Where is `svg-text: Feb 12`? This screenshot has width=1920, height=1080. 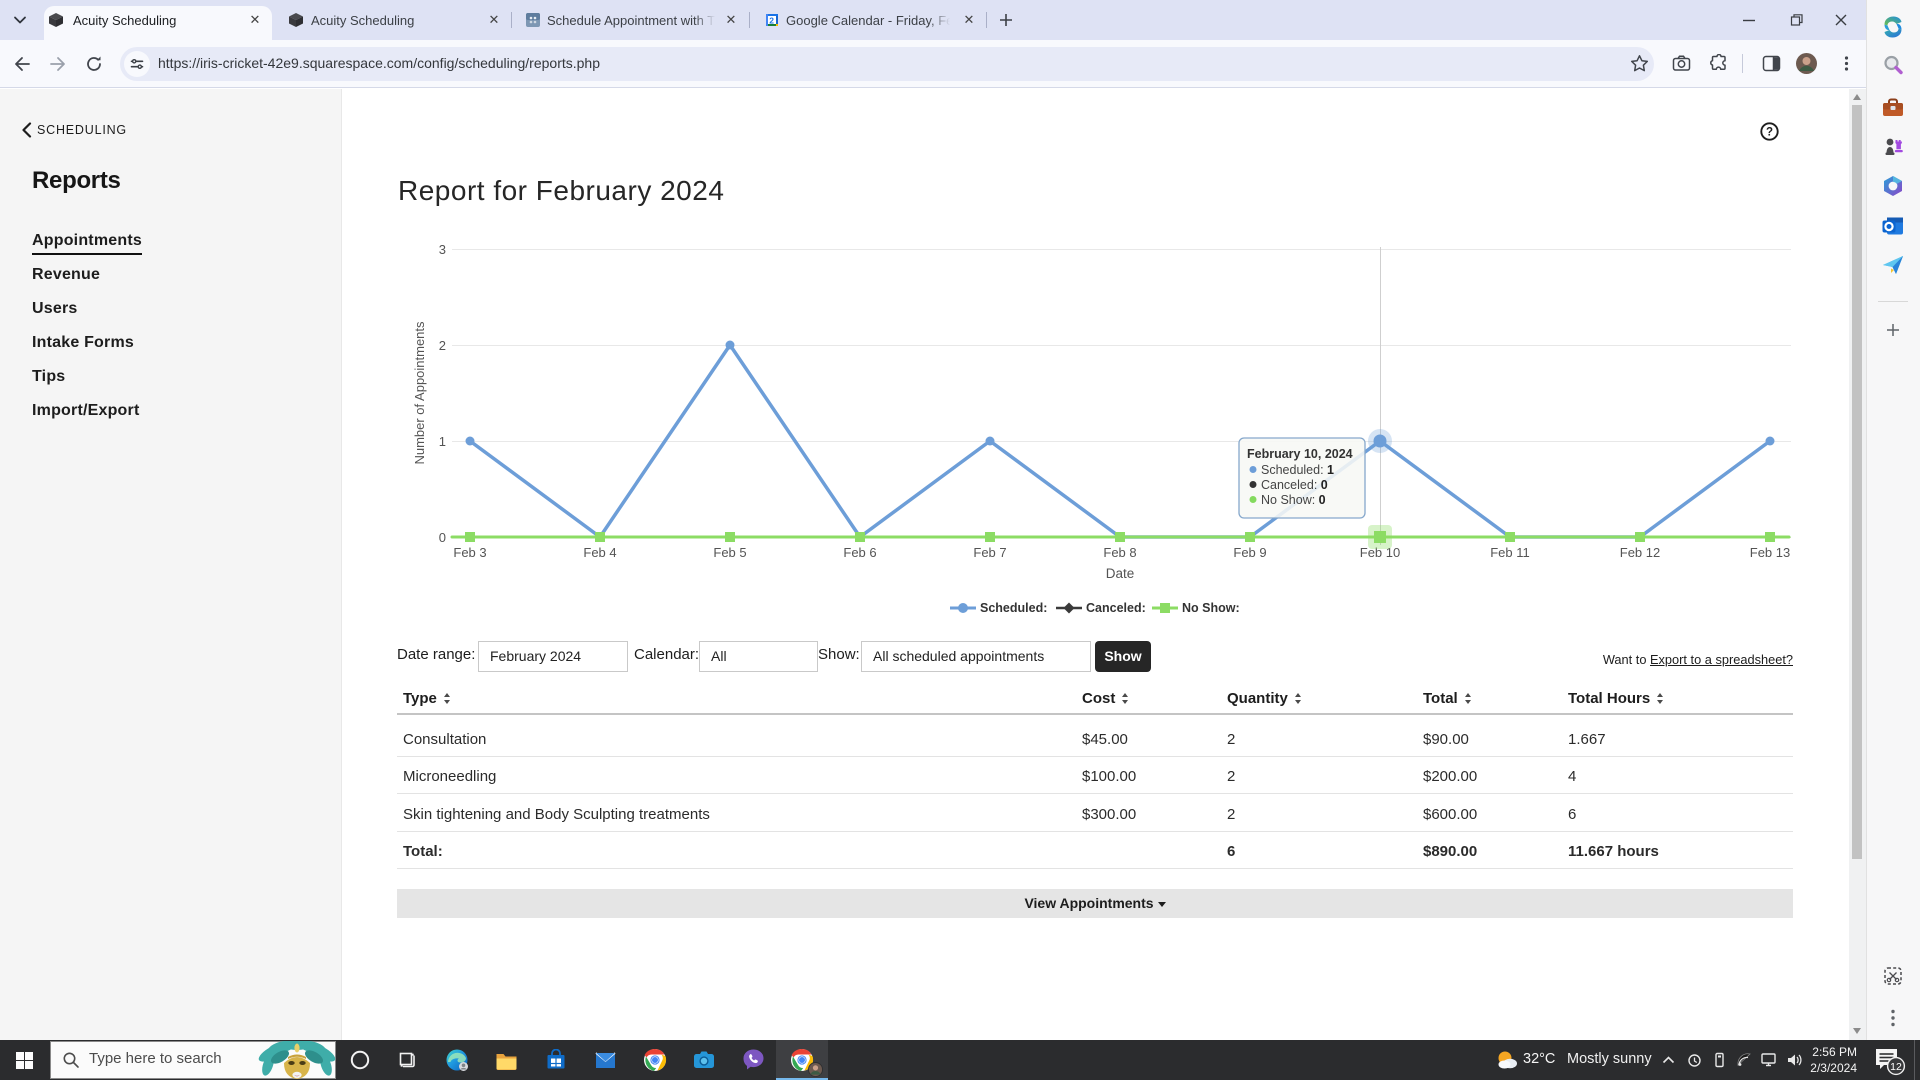
svg-text: Feb 12 is located at coordinates (1640, 552).